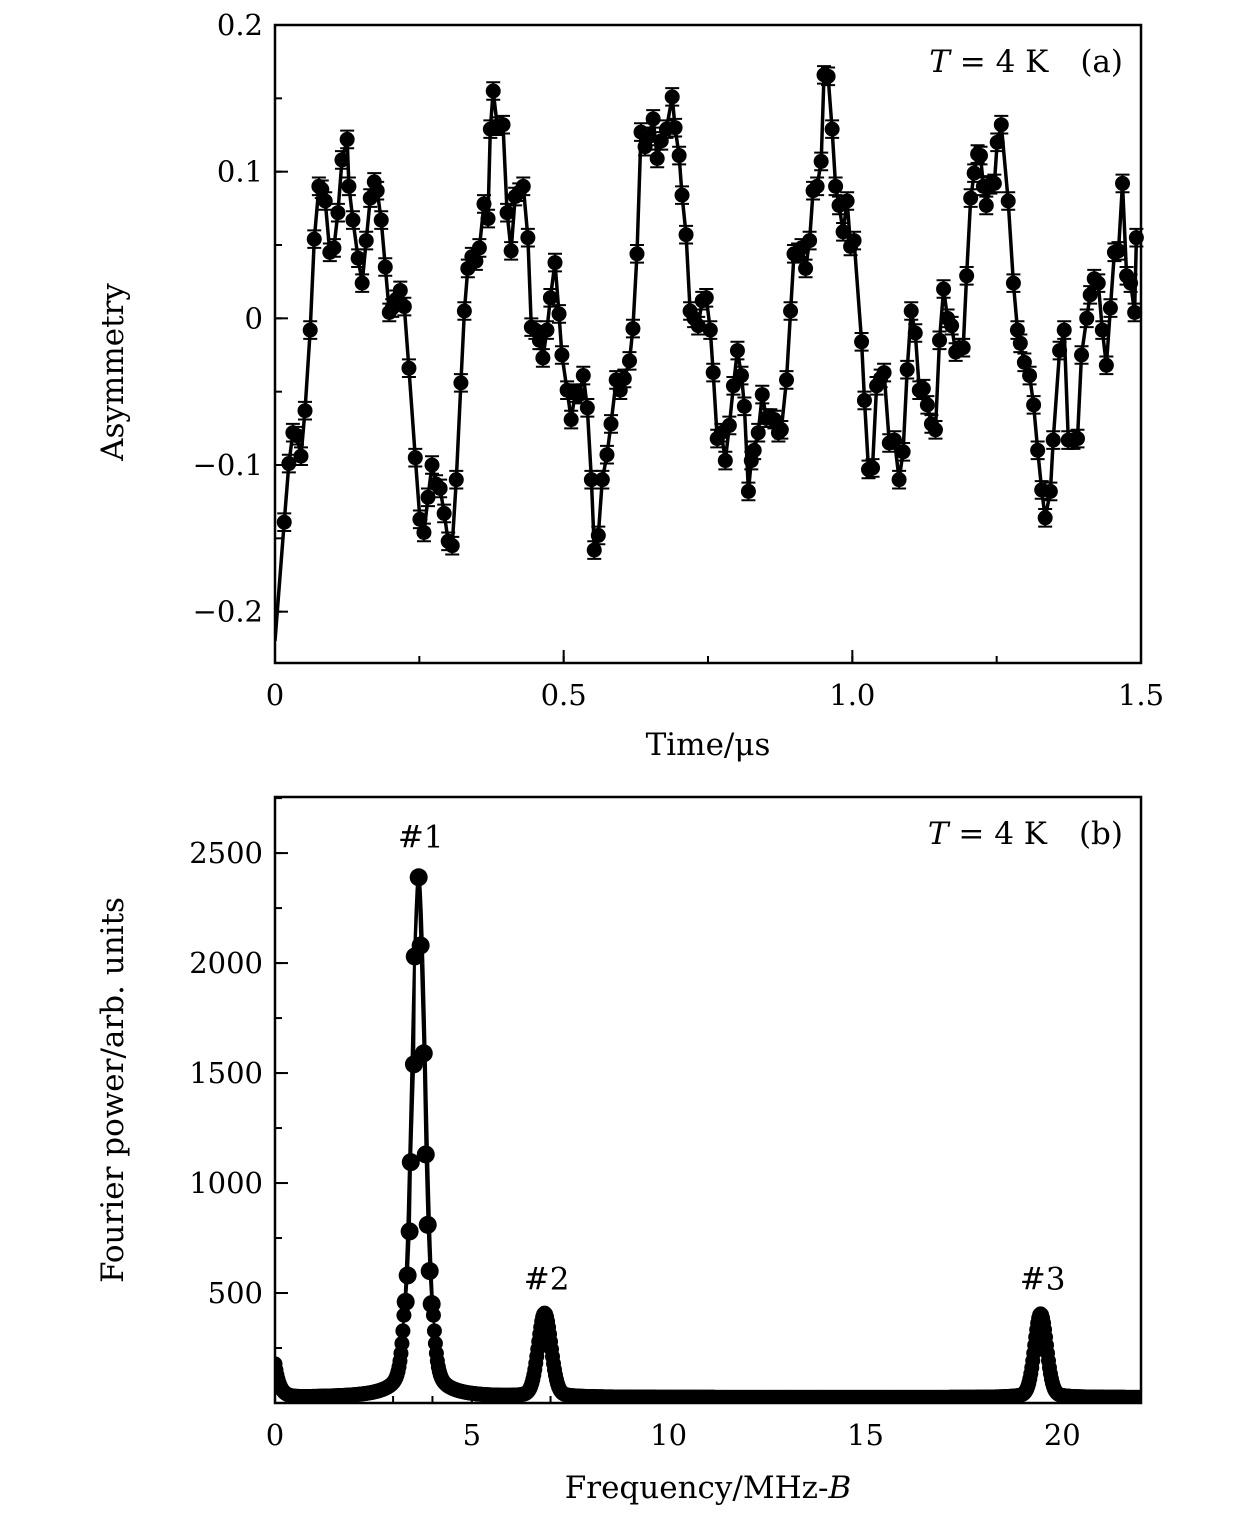  What do you see at coordinates (228, 465) in the screenshot?
I see `y-tick-label: −0.1` at bounding box center [228, 465].